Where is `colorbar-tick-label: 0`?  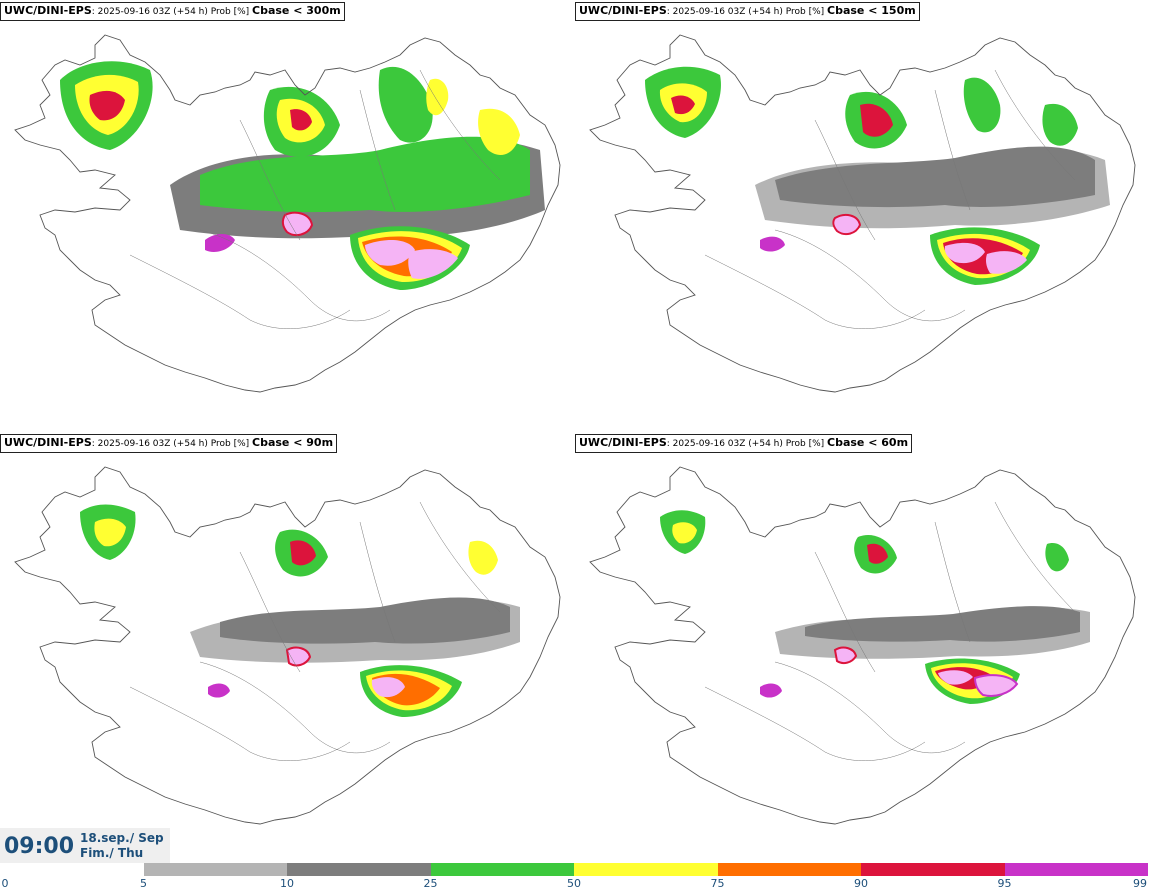 colorbar-tick-label: 0 is located at coordinates (5, 883).